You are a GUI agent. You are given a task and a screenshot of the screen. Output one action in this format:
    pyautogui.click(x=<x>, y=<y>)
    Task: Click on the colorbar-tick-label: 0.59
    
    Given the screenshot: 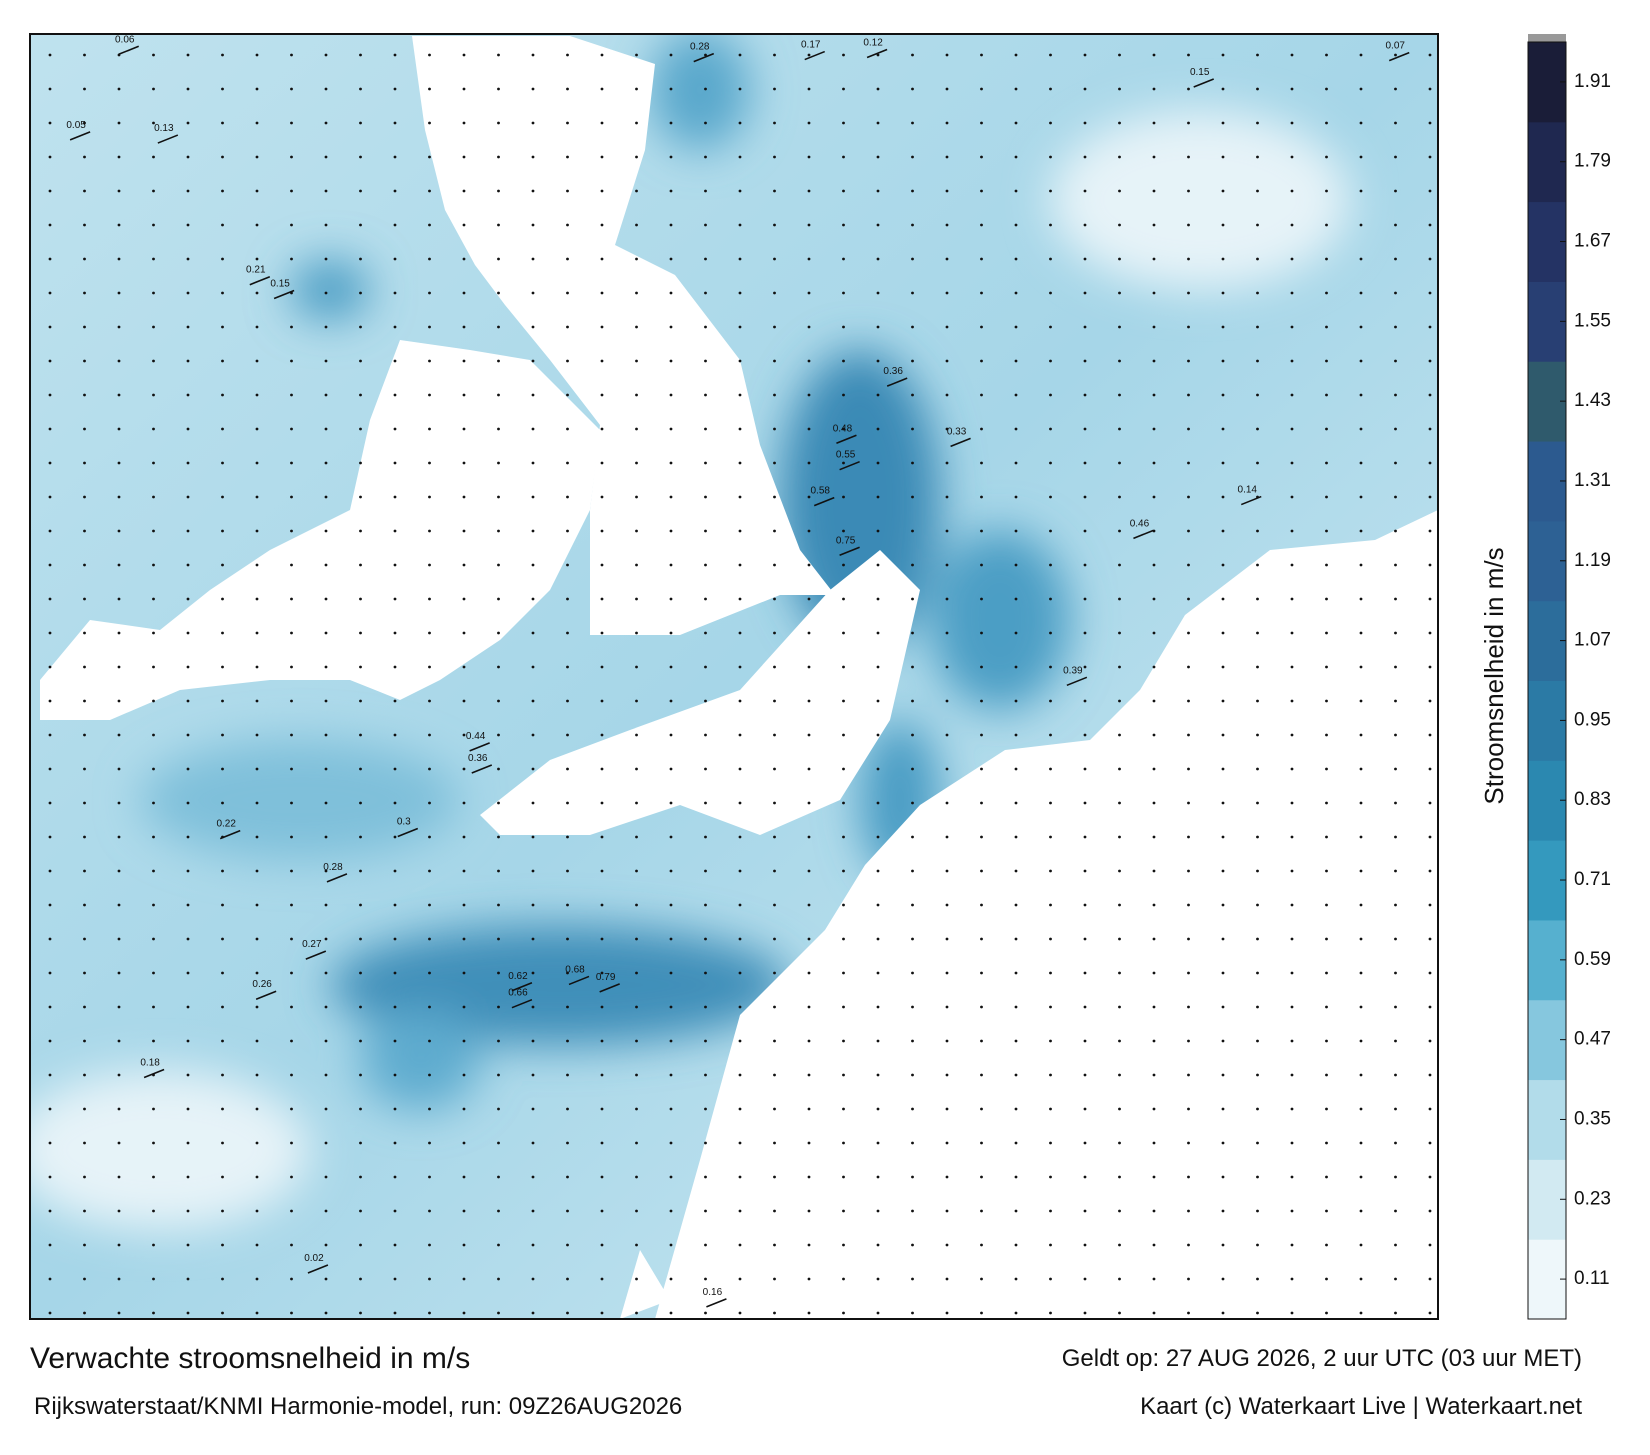 What is the action you would take?
    pyautogui.click(x=1592, y=959)
    